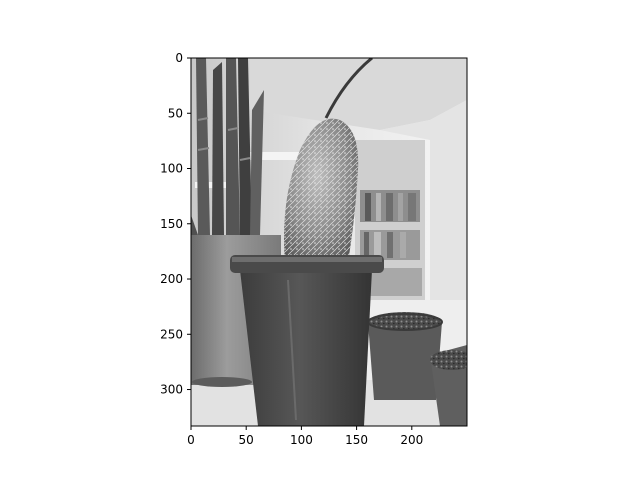 This screenshot has width=640, height=479. I want to click on y-axis: 0 50 100 150 200 250 300, so click(175, 224).